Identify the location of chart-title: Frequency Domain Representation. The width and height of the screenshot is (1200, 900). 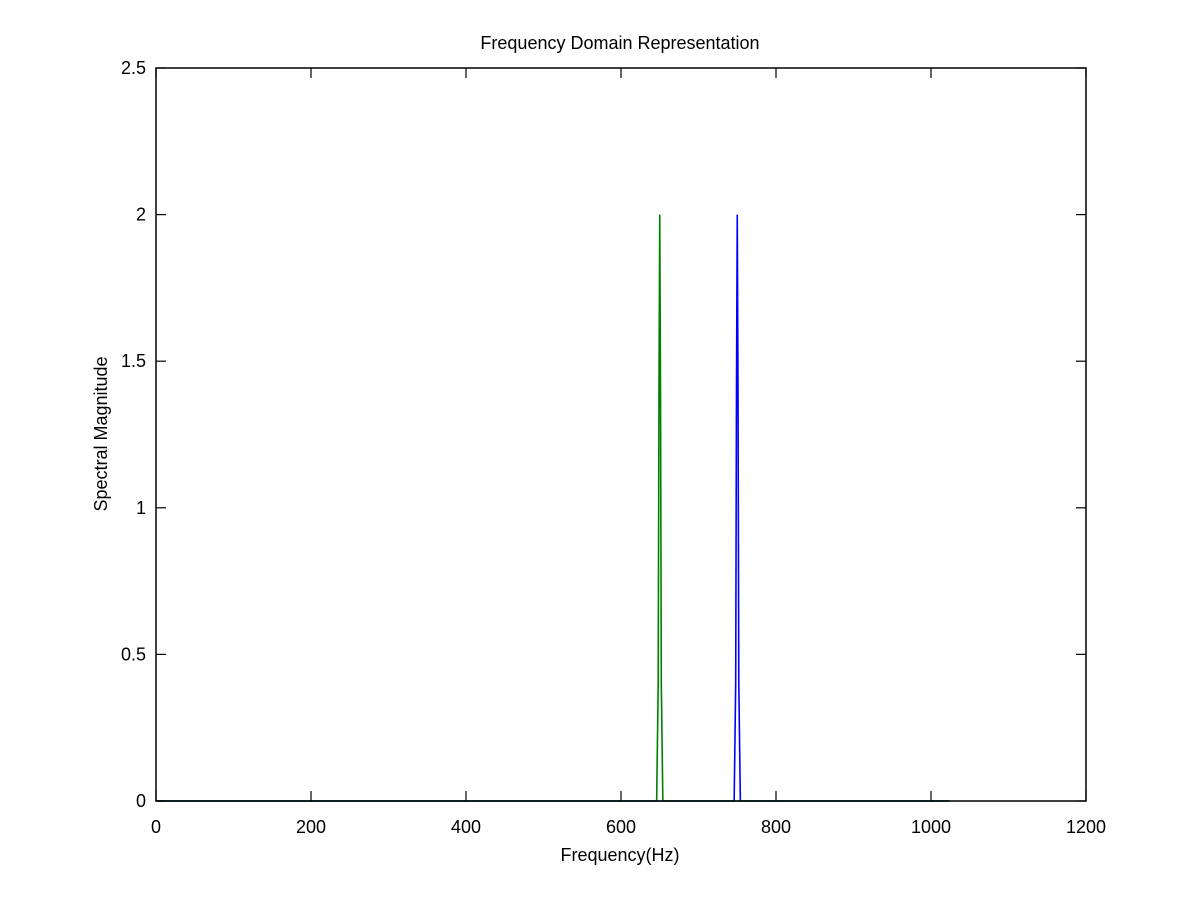
(619, 43).